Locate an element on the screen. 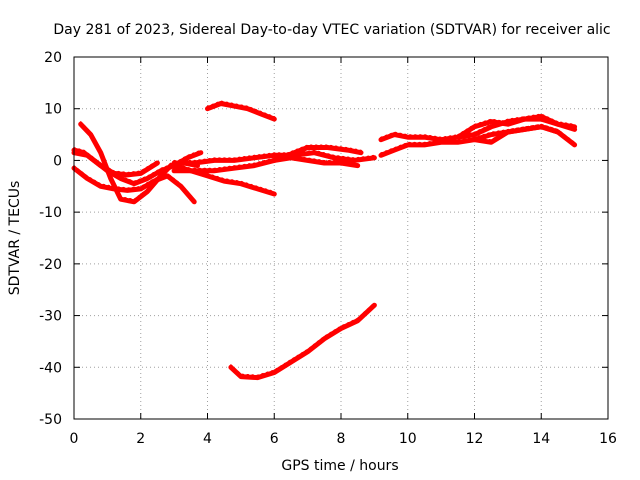 The width and height of the screenshot is (640, 480). y-tick-labels: 20 10 0 -10 -20 -30 -40 -50 is located at coordinates (50, 239).